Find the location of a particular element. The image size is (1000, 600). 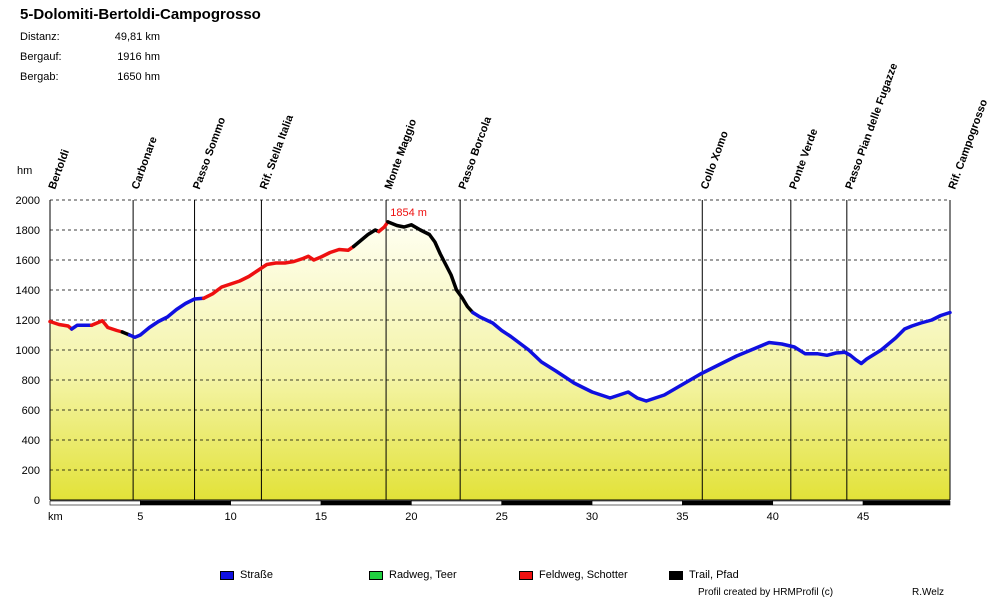

x-tick-label-5: 5 is located at coordinates (140, 517).